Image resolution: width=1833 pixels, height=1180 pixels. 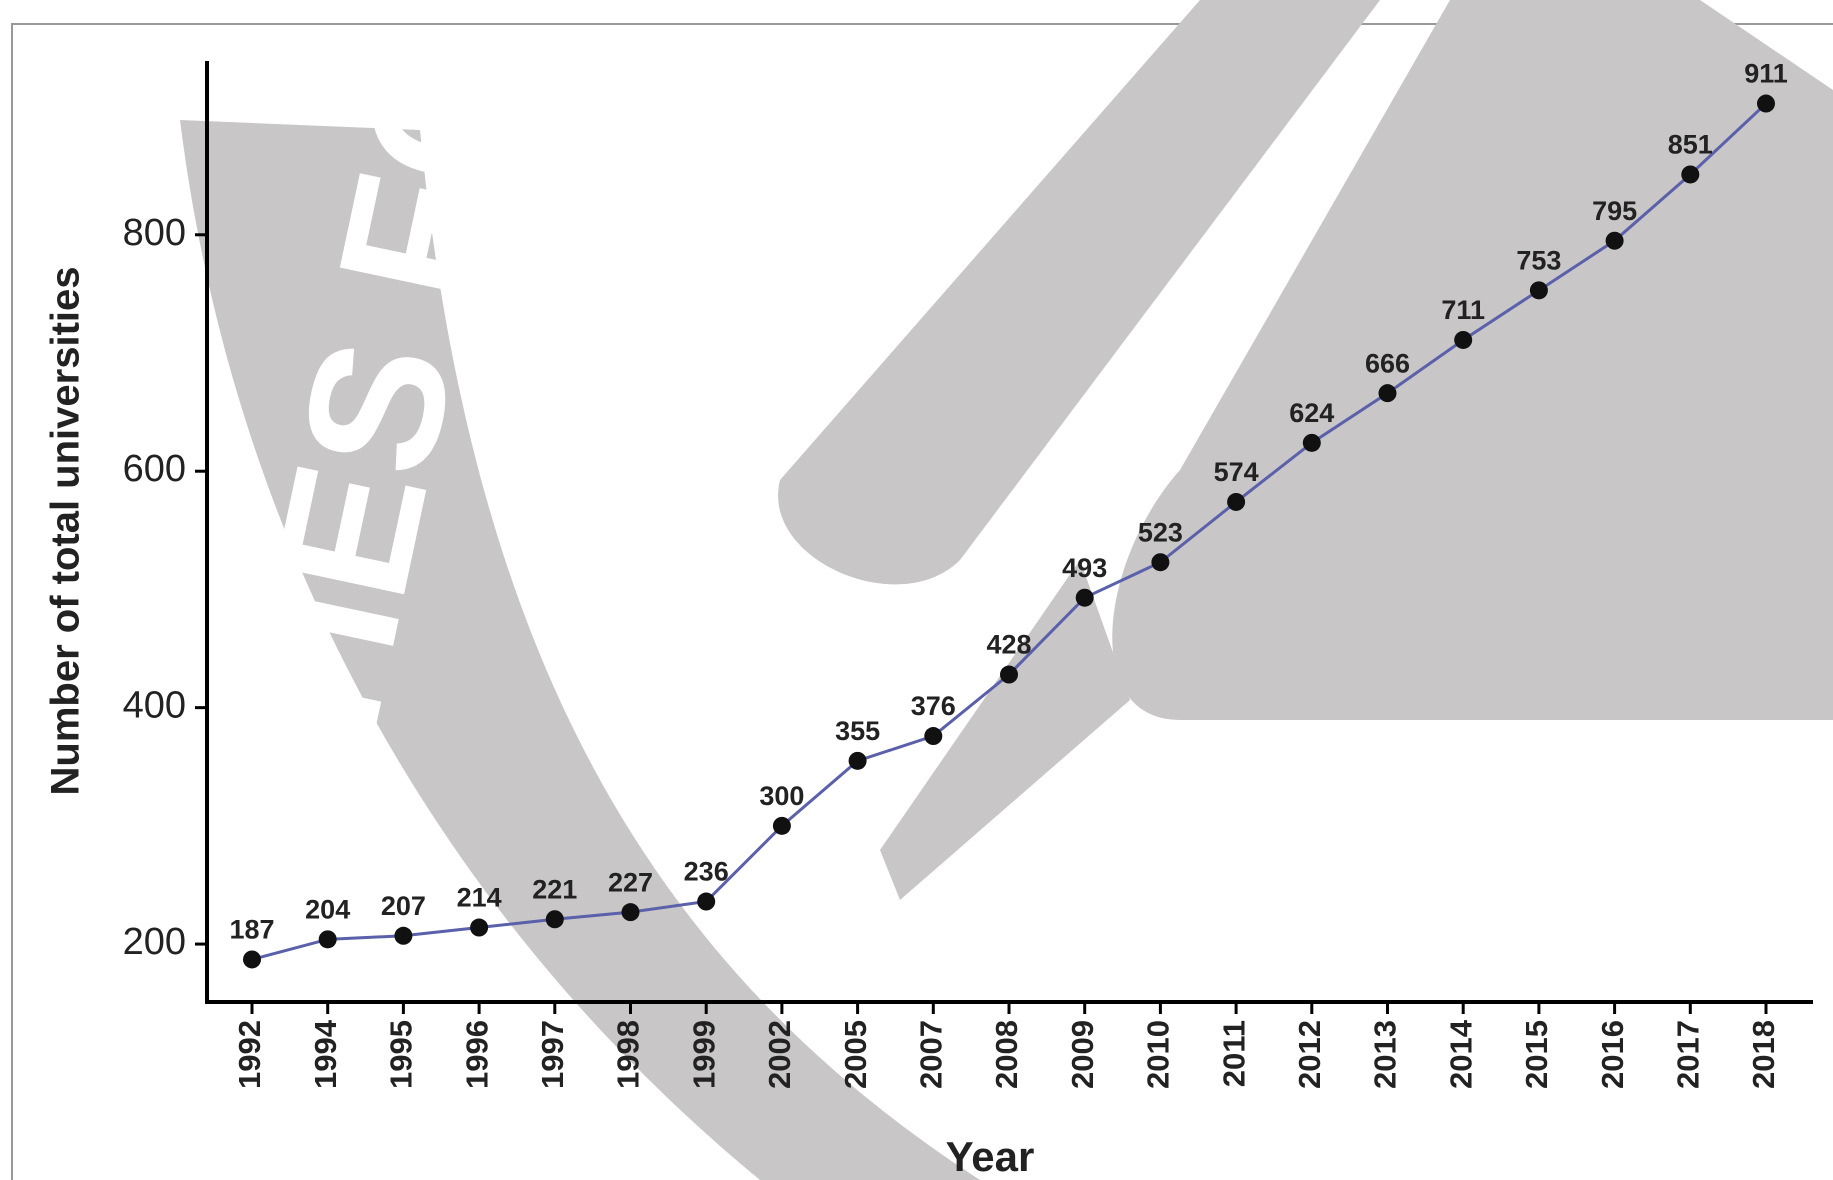 What do you see at coordinates (1006, 1054) in the screenshot?
I see `x-tick-label: 2008` at bounding box center [1006, 1054].